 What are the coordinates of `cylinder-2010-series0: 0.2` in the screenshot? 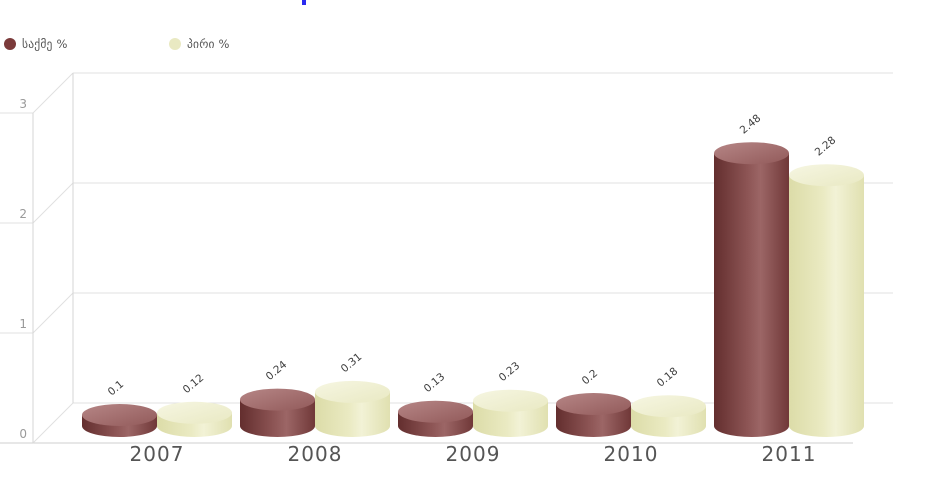 It's located at (593, 402).